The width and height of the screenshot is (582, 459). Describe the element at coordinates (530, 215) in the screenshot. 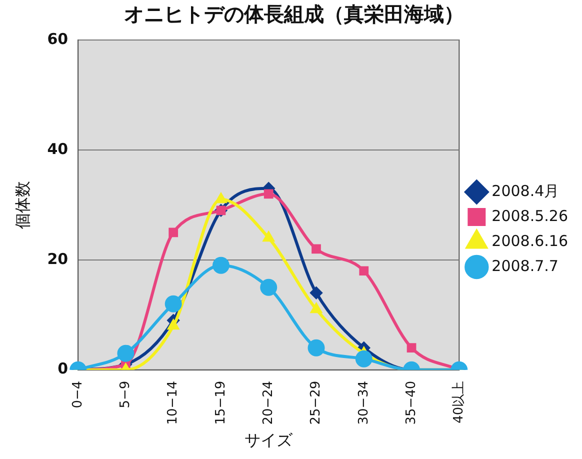

I see `legend-label: 2008.5.26` at that location.